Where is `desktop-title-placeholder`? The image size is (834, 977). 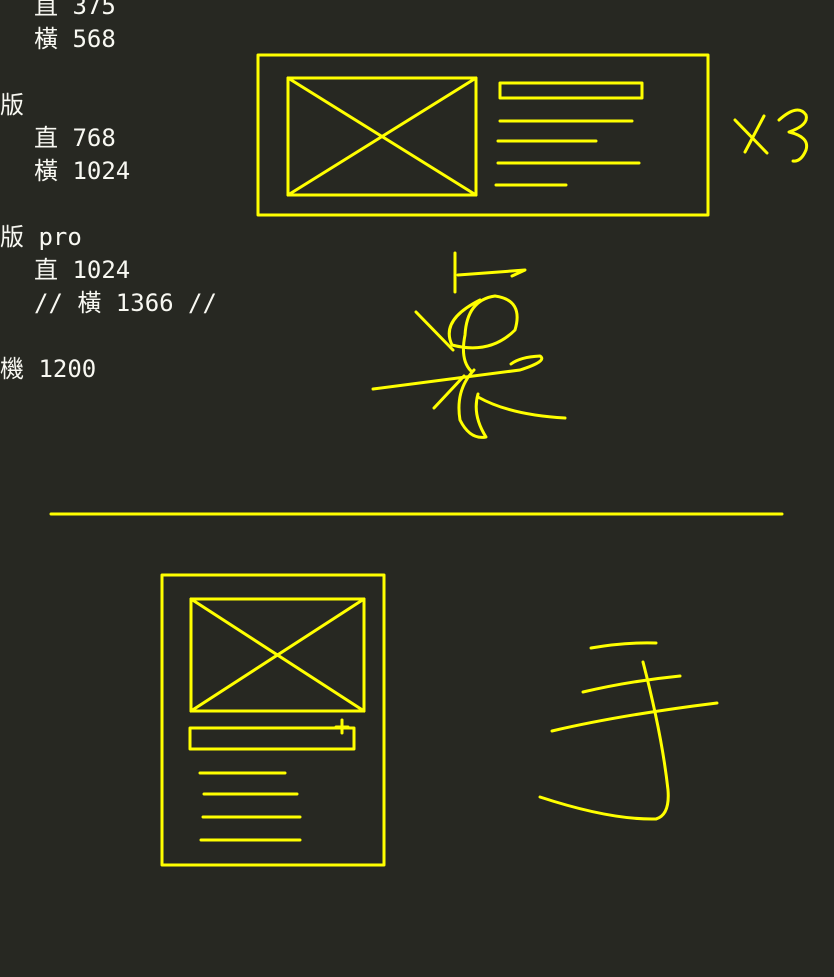
desktop-title-placeholder is located at coordinates (571, 90).